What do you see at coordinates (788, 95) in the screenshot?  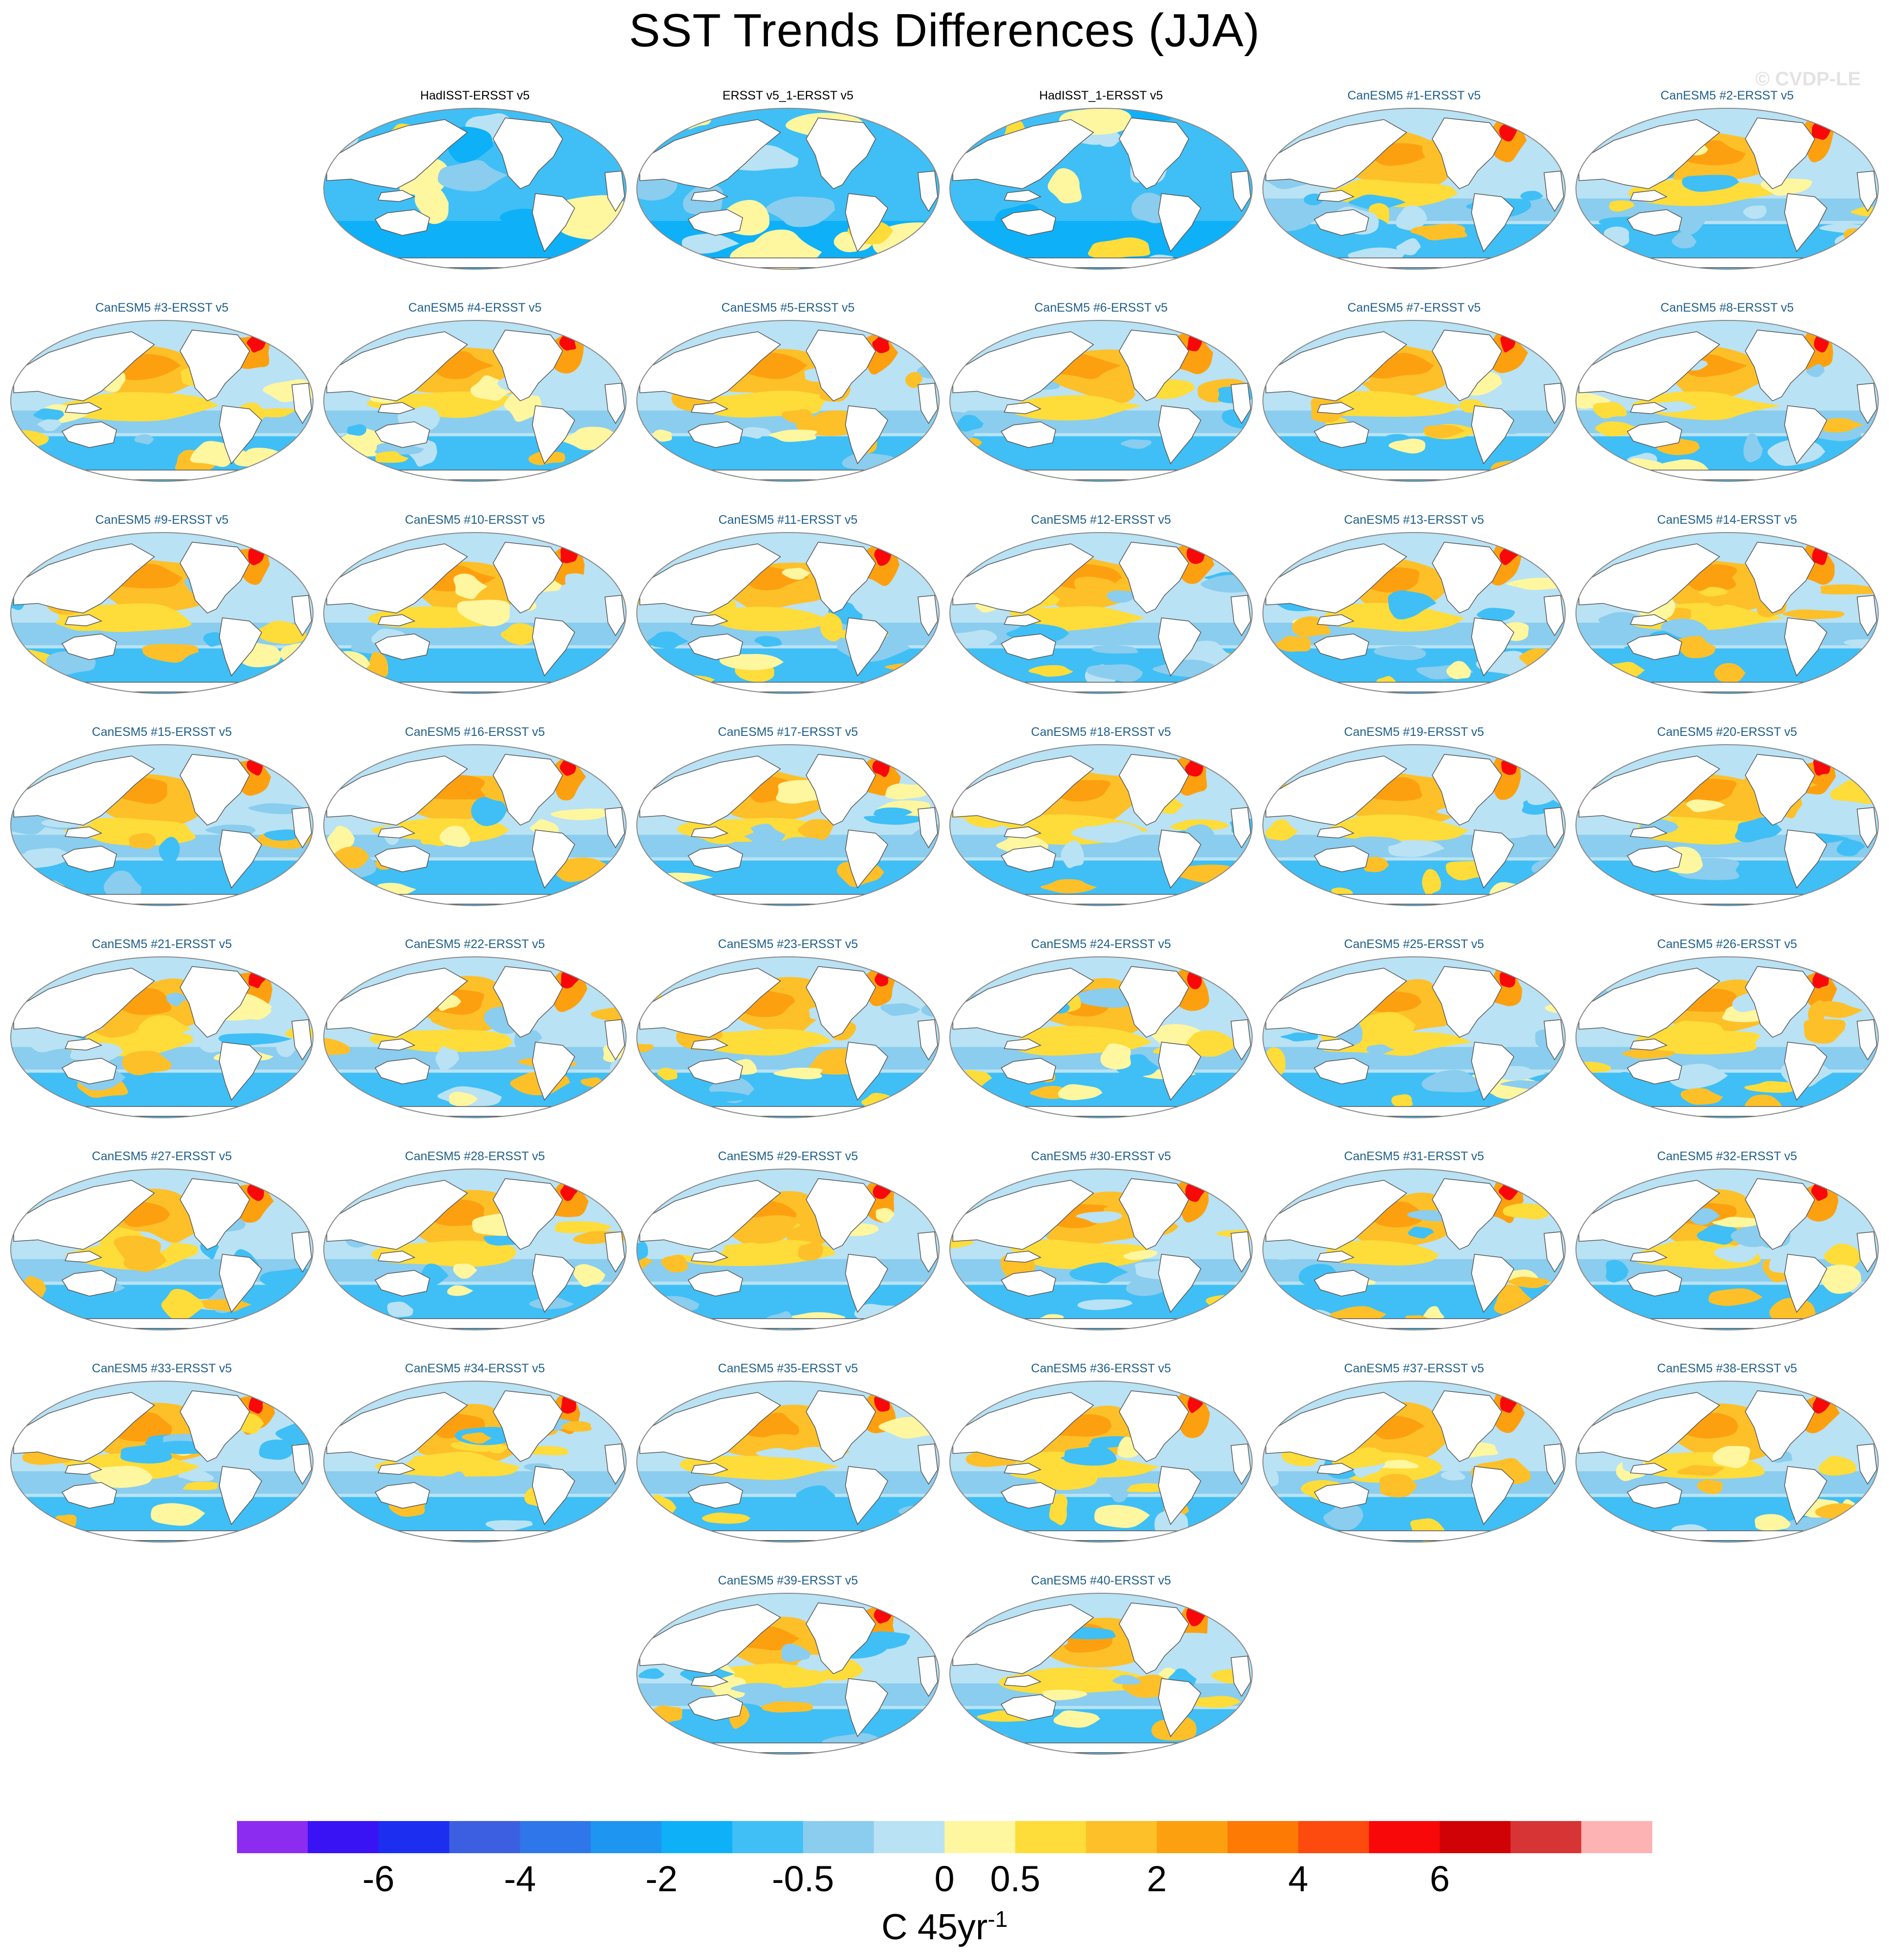 I see `panel-title: ERSST v5_1-ERSST v5` at bounding box center [788, 95].